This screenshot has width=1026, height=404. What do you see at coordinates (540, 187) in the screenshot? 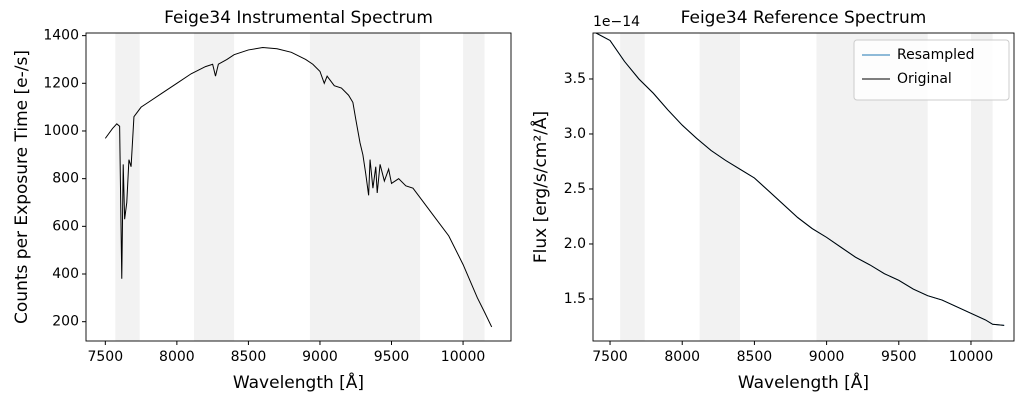
I see `y-axis-label: Flux [erg/s/cm²/Å]` at bounding box center [540, 187].